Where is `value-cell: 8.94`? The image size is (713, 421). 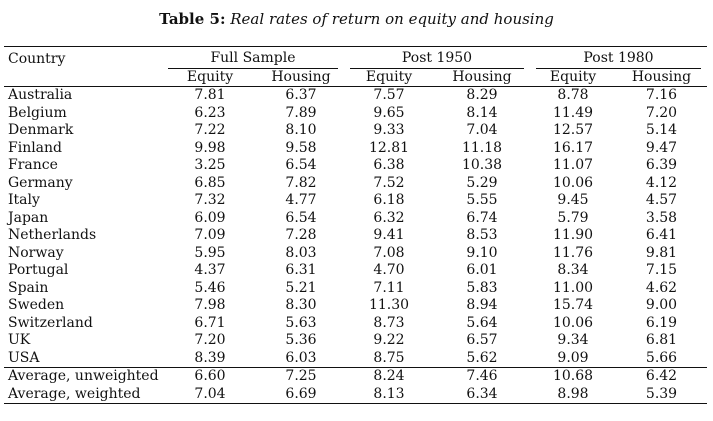
value-cell: 8.94 is located at coordinates (482, 305).